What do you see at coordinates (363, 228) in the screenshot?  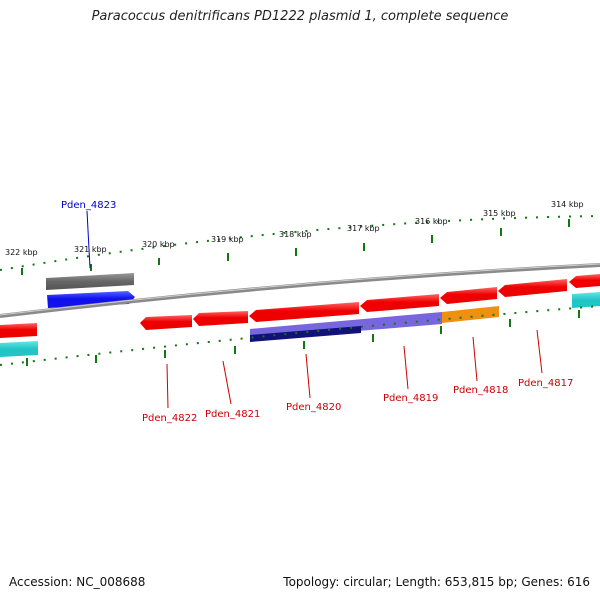 I see `kbp-label-317: 317 kbp` at bounding box center [363, 228].